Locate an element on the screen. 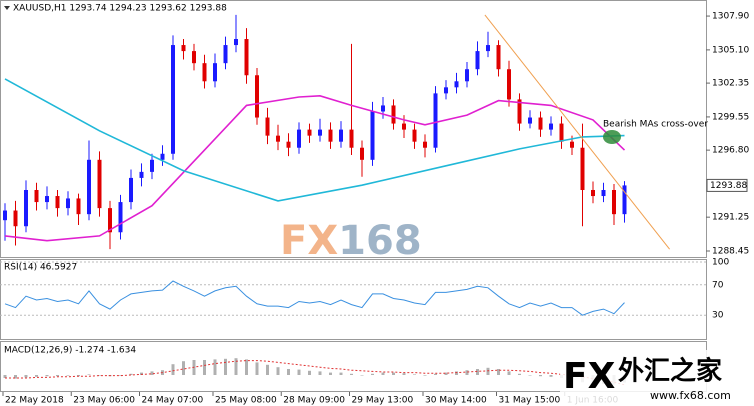 The width and height of the screenshot is (754, 406). x-tick-label: 30 May 14:00 is located at coordinates (456, 401).